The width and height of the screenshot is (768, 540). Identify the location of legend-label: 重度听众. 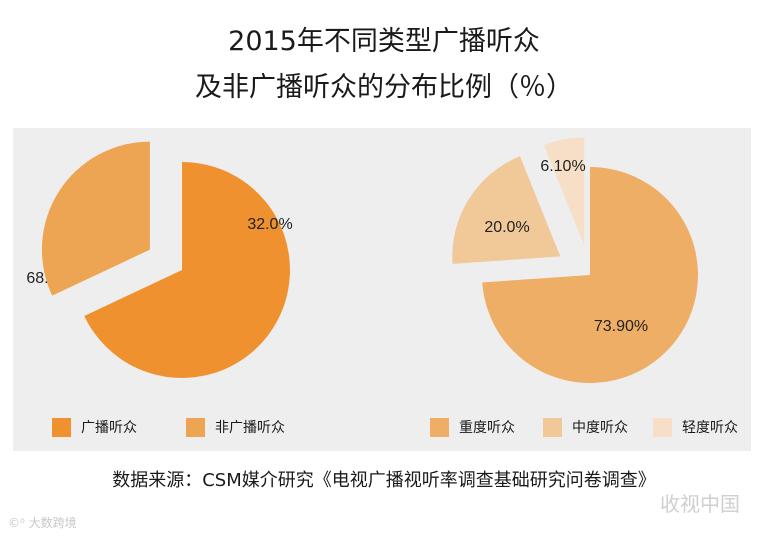
(487, 428).